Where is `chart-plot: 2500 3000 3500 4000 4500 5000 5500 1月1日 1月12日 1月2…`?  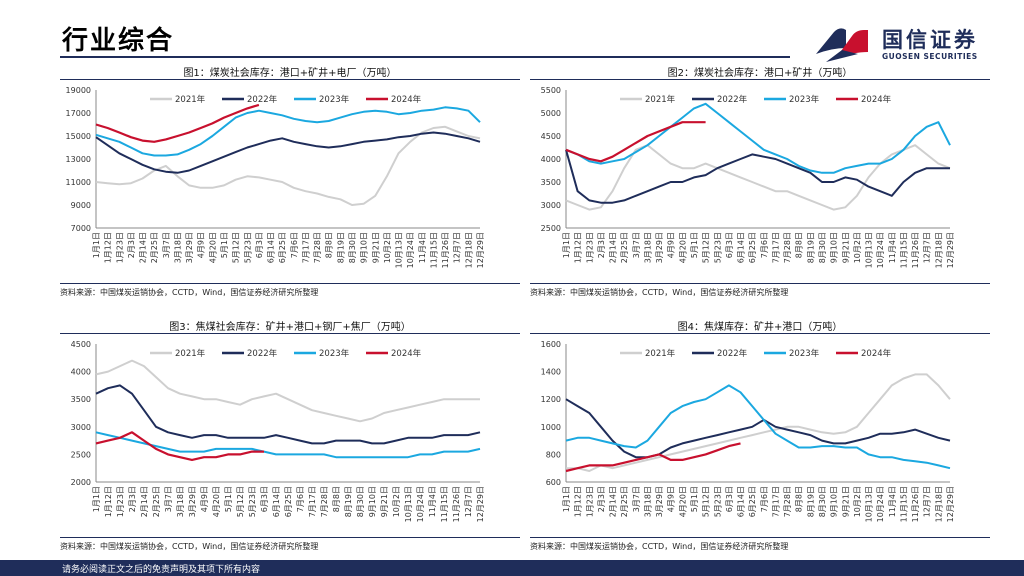
chart-plot: 2500 3000 3500 4000 4500 5000 5500 1月1日 1月12日 1月2… is located at coordinates (748, 177).